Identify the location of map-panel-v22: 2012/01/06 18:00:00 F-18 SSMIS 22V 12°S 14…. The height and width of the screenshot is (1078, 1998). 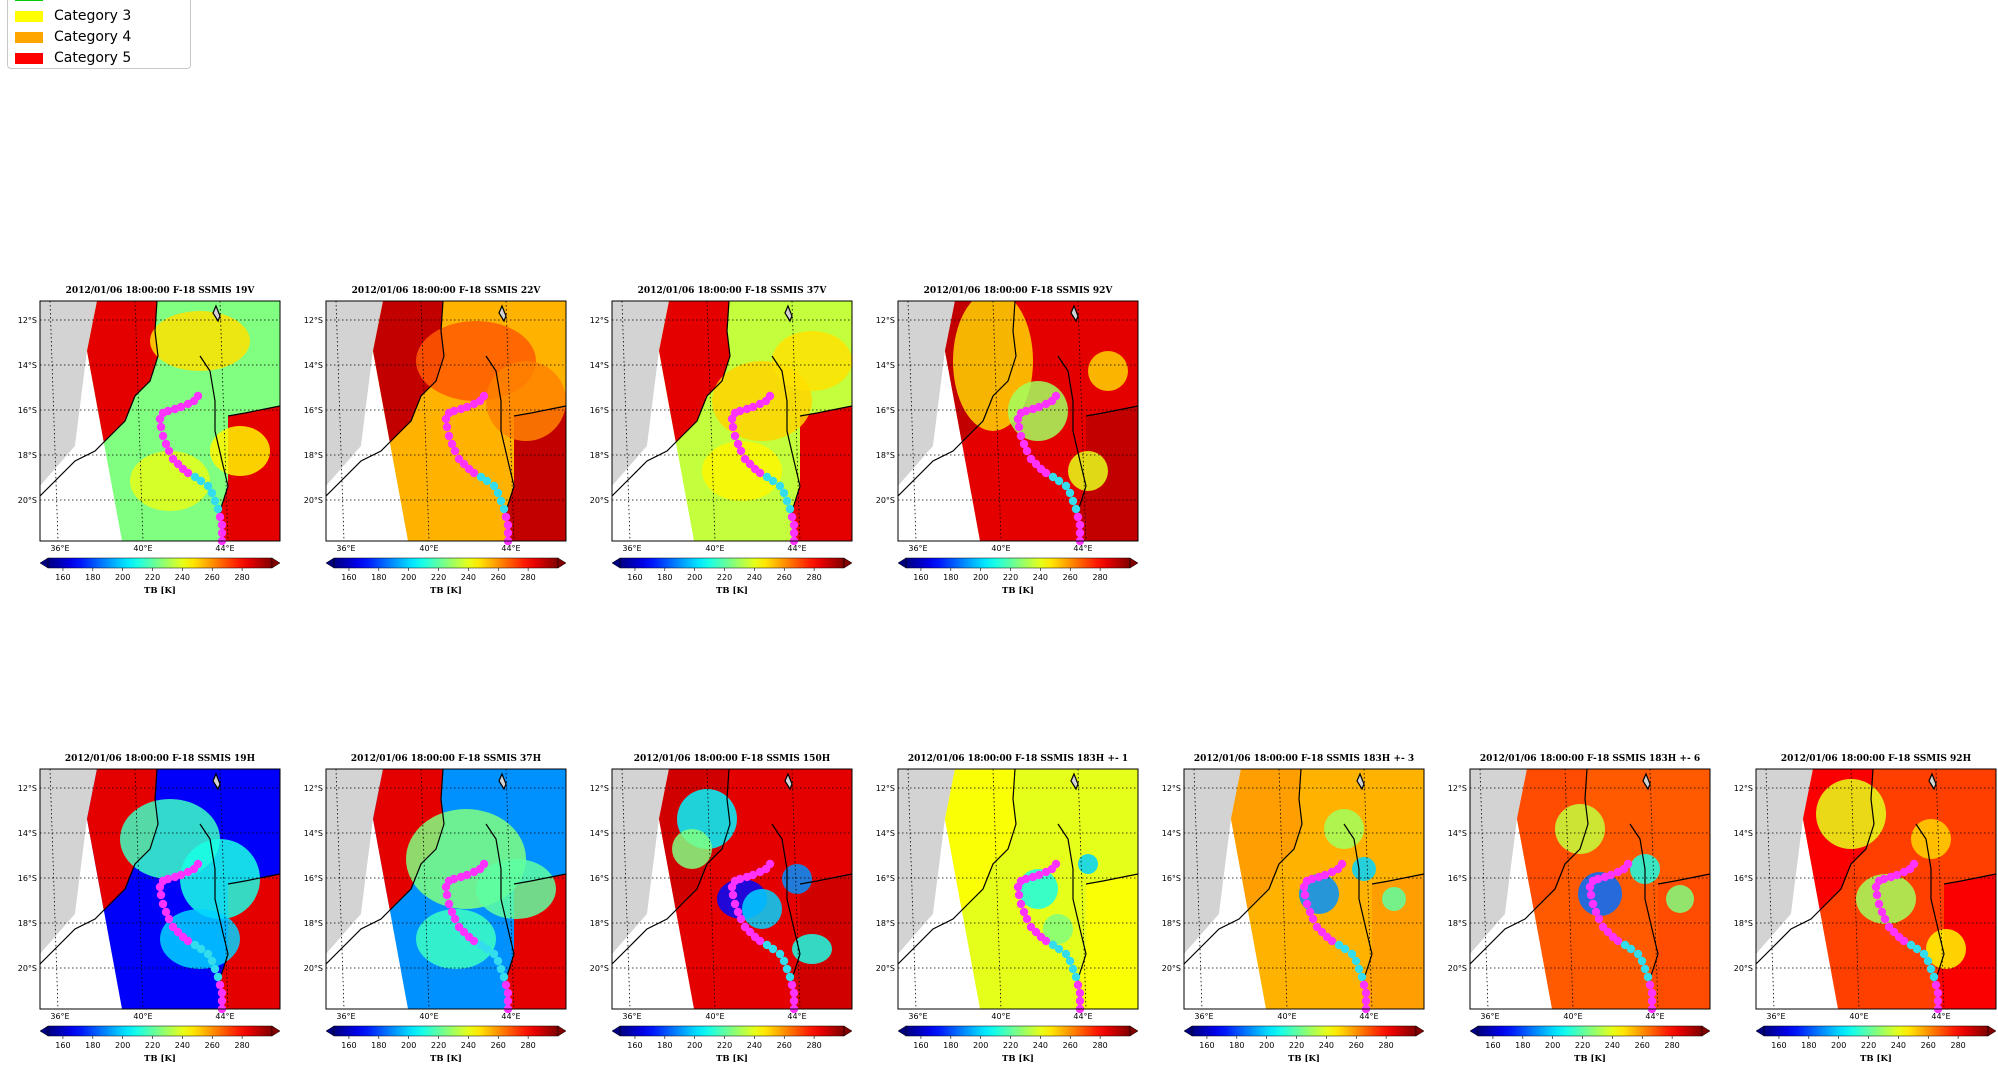
(454, 442).